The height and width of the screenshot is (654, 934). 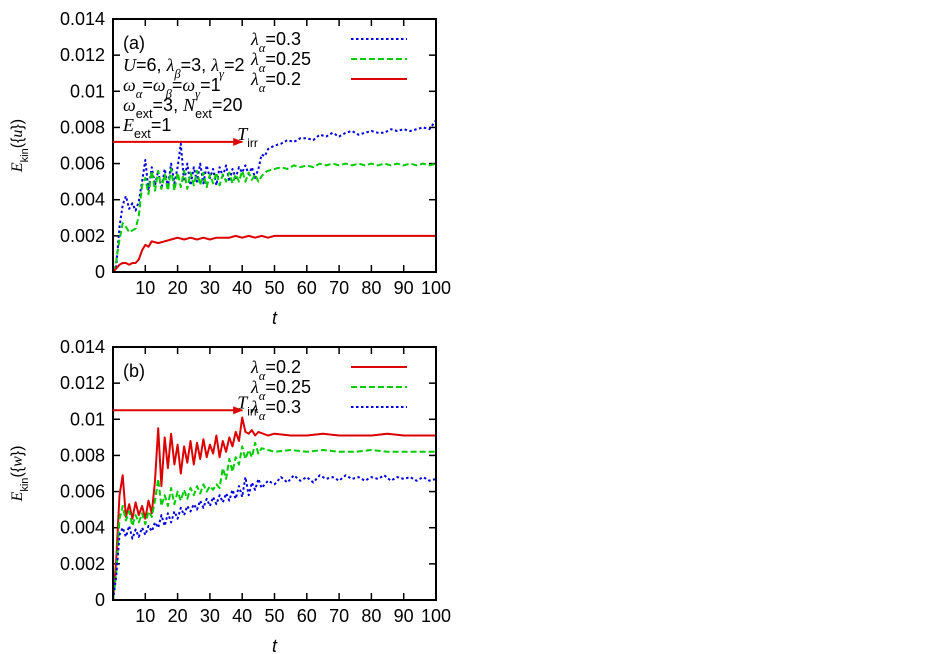 What do you see at coordinates (20, 146) in the screenshot?
I see `y-axis-label: Ekin({u})` at bounding box center [20, 146].